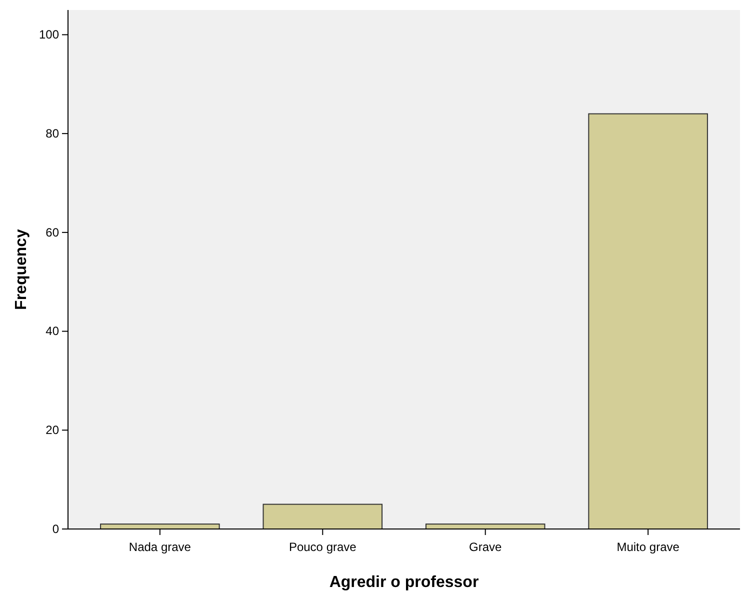  Describe the element at coordinates (322, 547) in the screenshot. I see `x-tick-label: Pouco grave` at that location.